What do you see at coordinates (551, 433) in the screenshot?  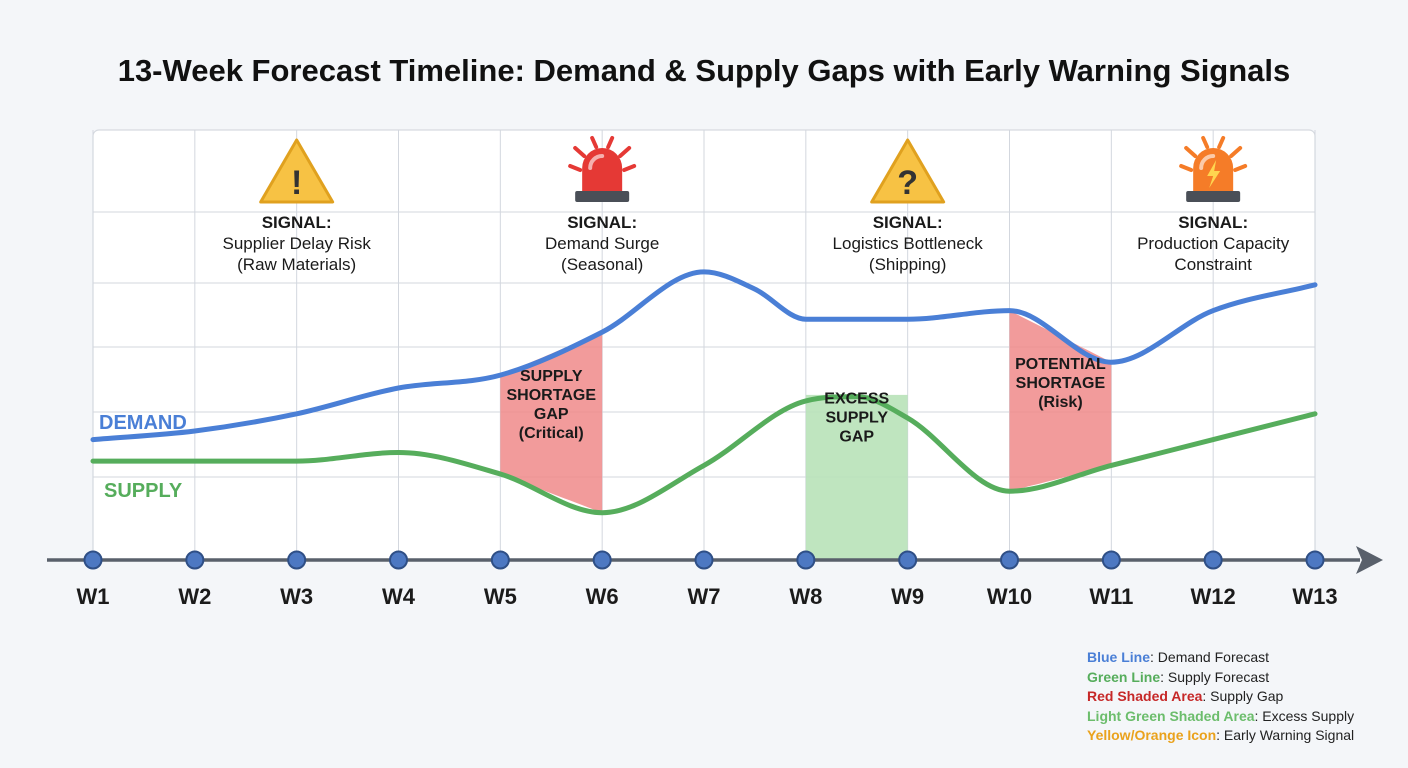 I see `gap-label-line: (Critical)` at bounding box center [551, 433].